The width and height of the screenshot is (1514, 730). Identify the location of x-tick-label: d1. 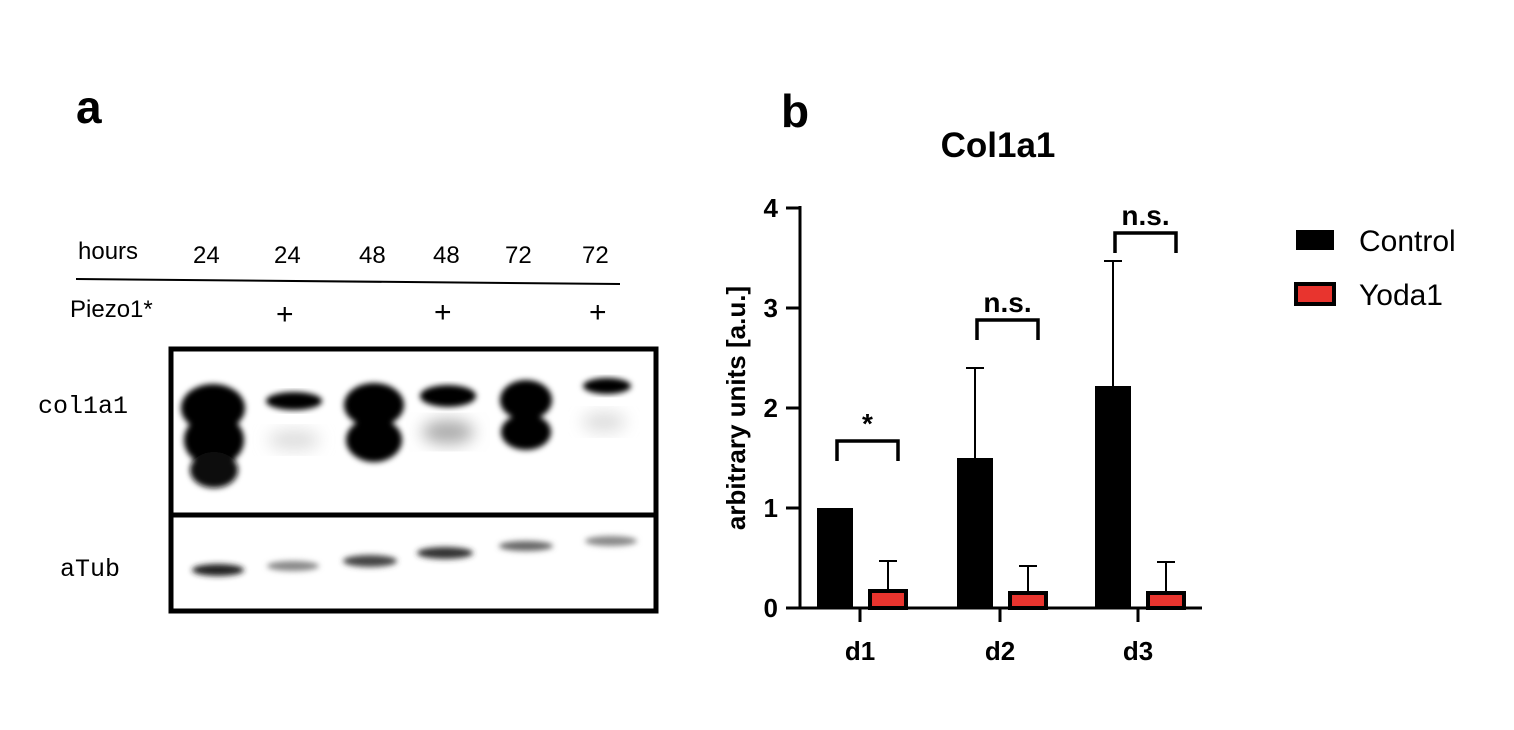
(860, 651).